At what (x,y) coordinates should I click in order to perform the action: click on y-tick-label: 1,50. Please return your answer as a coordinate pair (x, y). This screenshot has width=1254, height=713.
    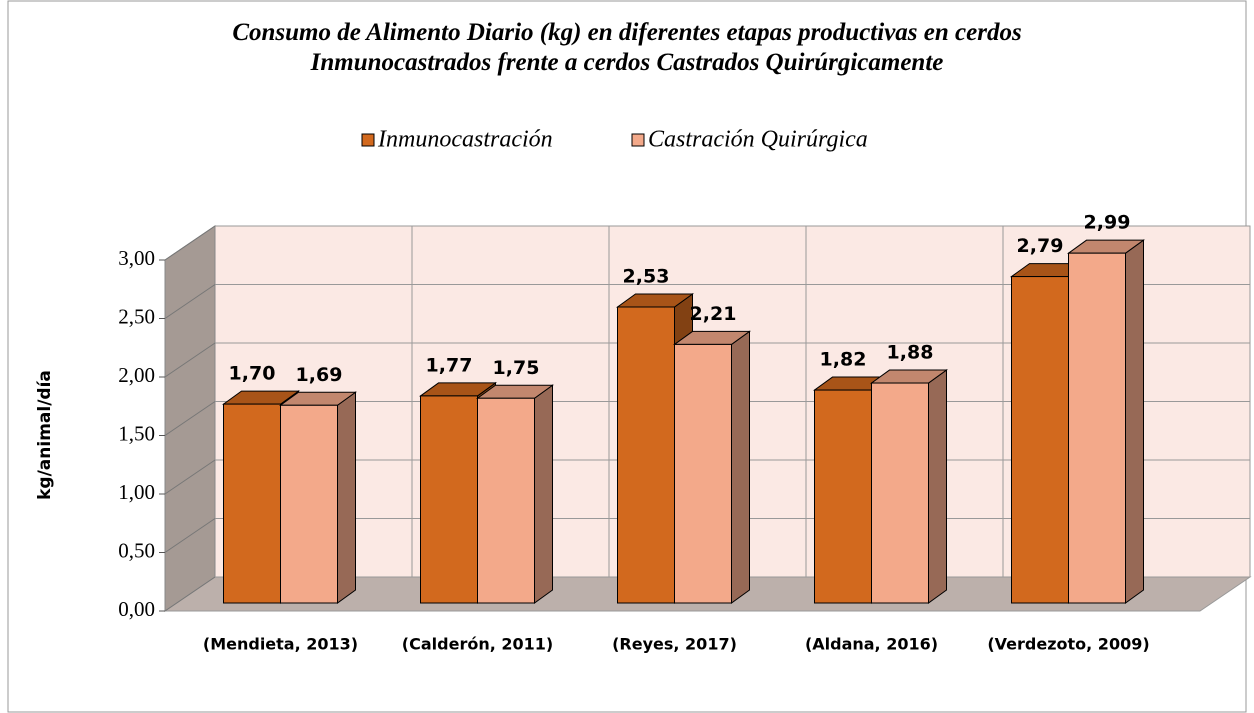
    Looking at the image, I should click on (136, 433).